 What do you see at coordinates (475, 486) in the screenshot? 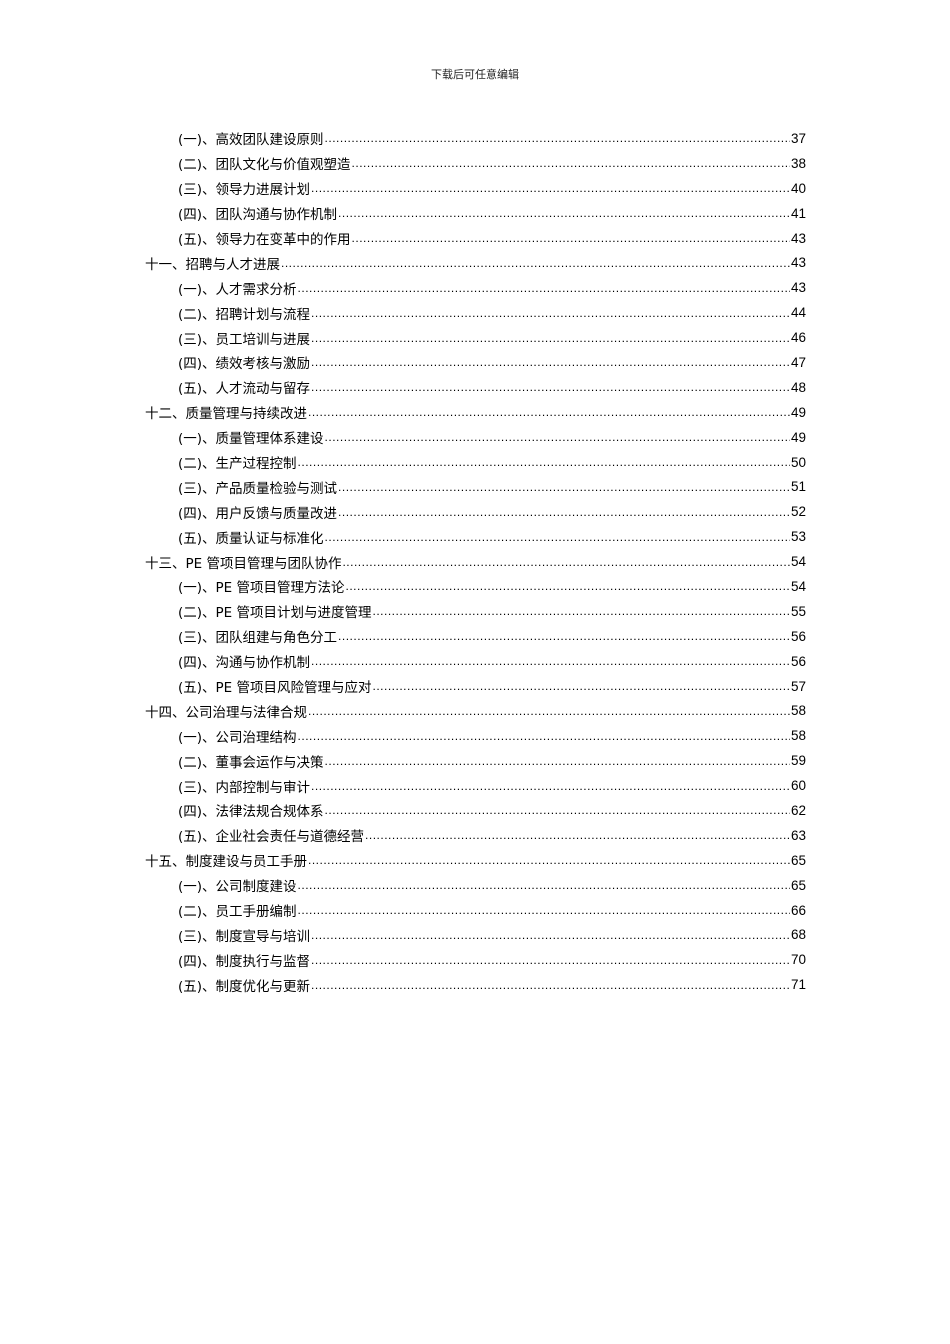
I see `toc-section-entry: (三)、产品质量检验与测试 51` at bounding box center [475, 486].